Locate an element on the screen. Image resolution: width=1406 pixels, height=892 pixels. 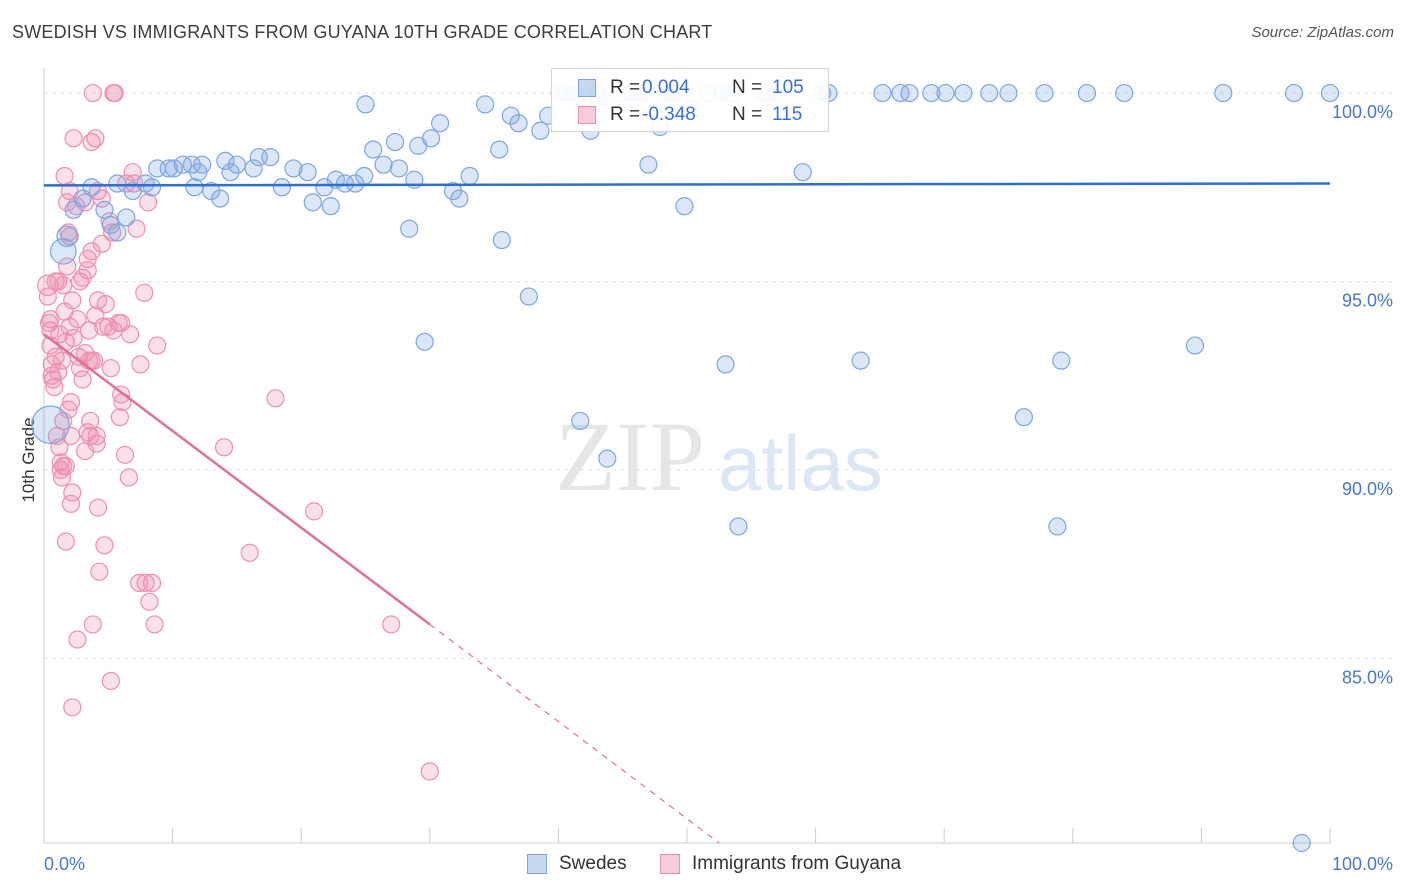
trend-line-guyana-extension is located at coordinates (574, 733).